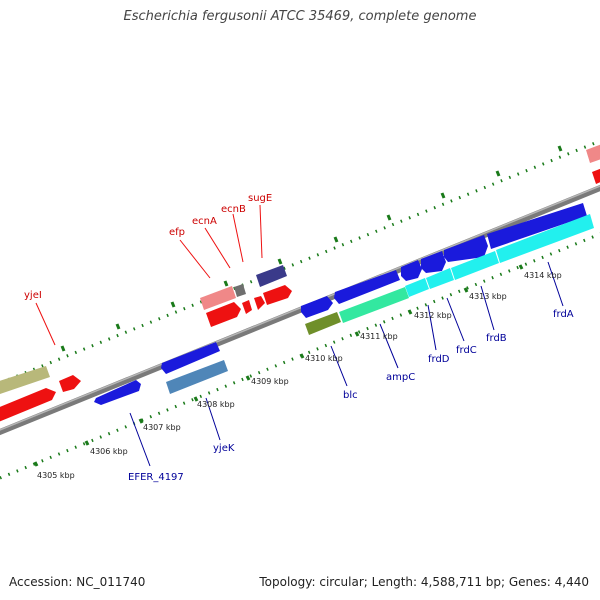  I want to click on gene-block-olive-blc, so click(323, 323).